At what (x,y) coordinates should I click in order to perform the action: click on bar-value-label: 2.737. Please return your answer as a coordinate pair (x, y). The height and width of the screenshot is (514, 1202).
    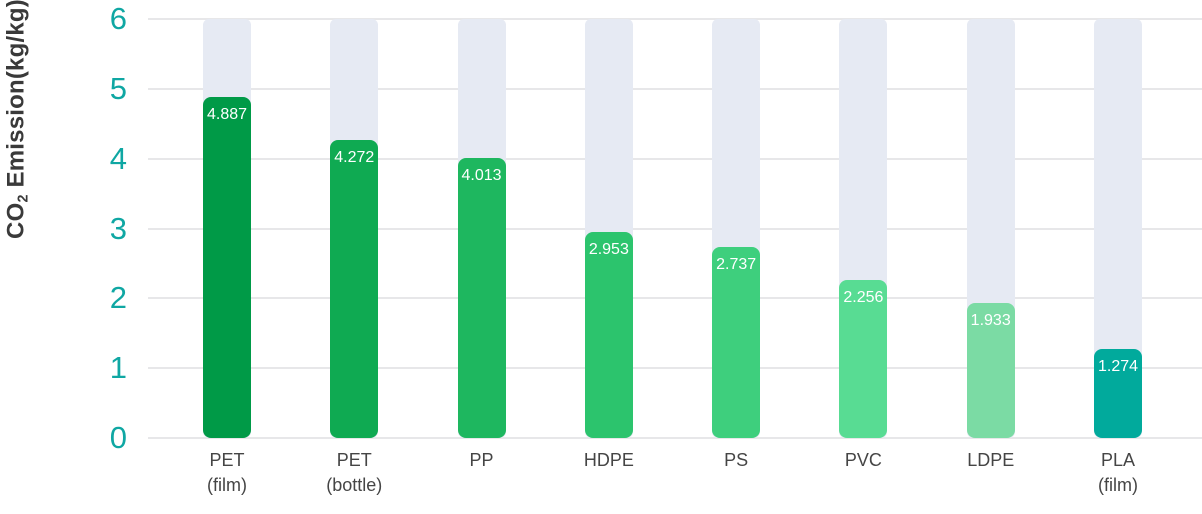
    Looking at the image, I should click on (736, 264).